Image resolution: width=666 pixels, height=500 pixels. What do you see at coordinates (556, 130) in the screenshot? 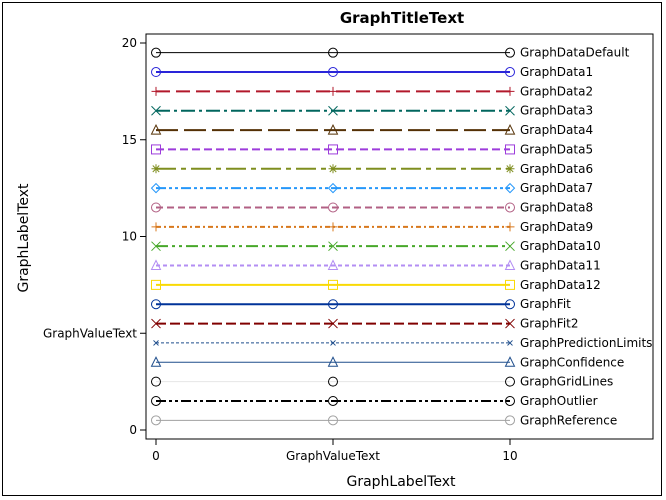
I see `series-label: GraphData4` at bounding box center [556, 130].